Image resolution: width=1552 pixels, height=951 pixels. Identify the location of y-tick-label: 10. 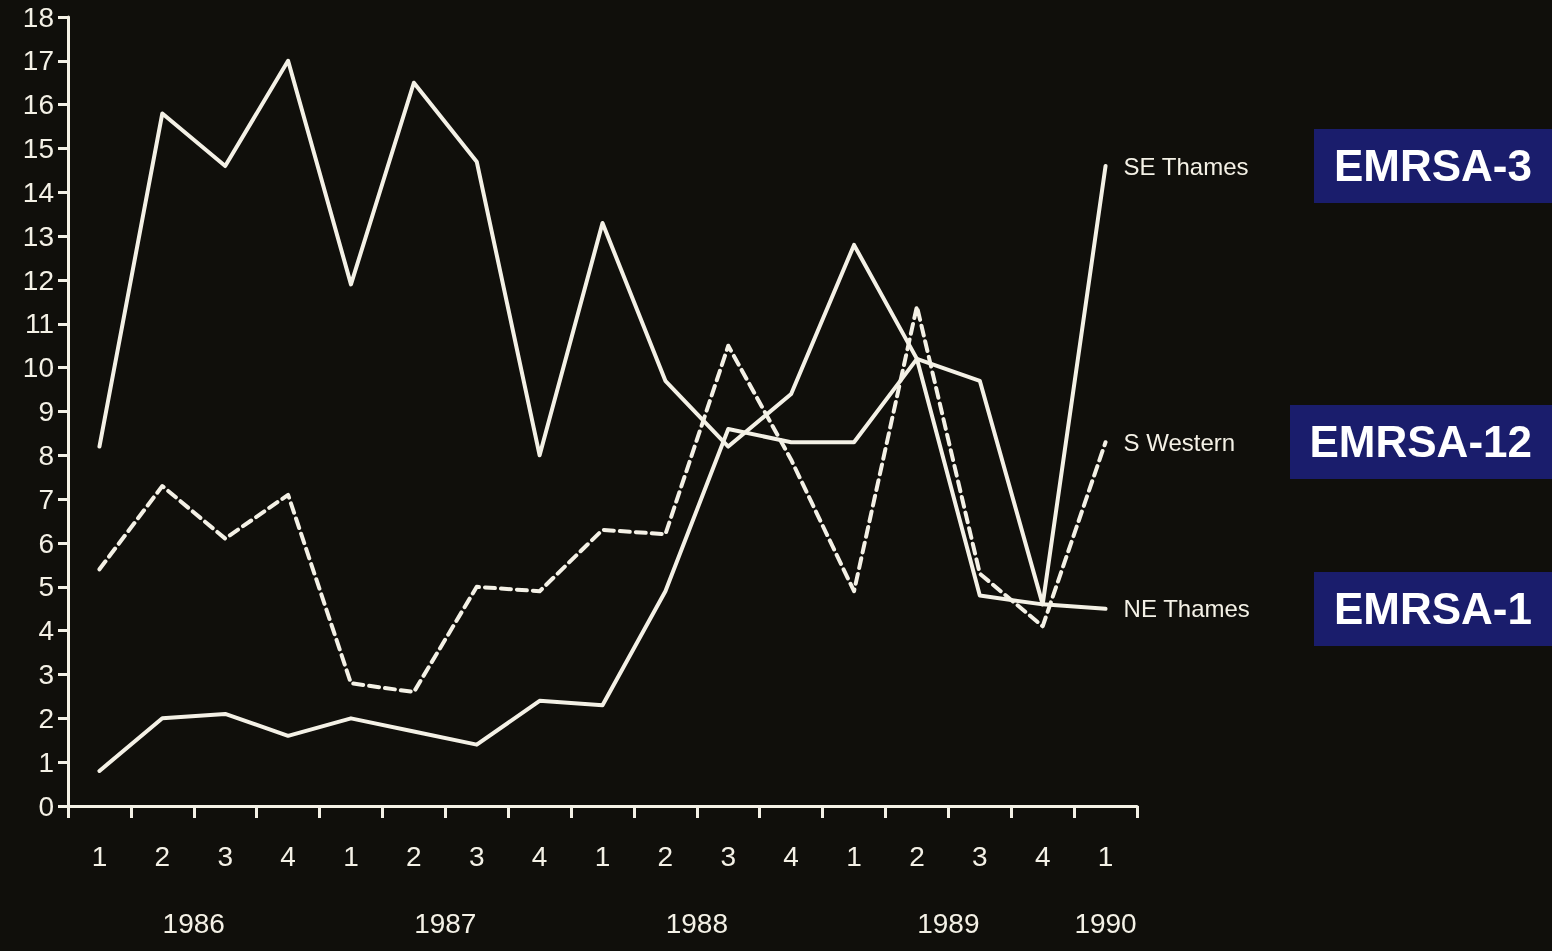
(38, 368).